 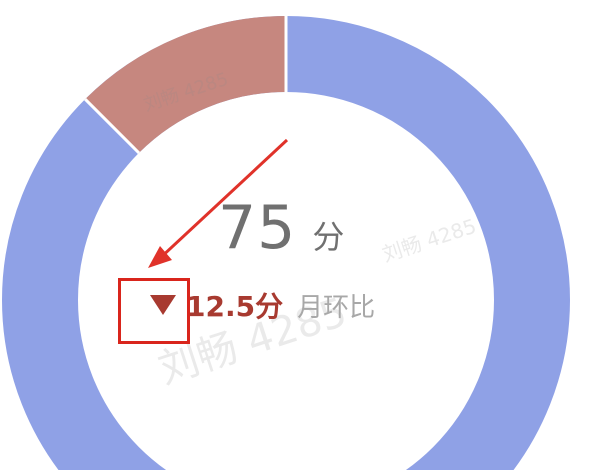 I want to click on annotation-highlight-box, so click(x=154, y=311).